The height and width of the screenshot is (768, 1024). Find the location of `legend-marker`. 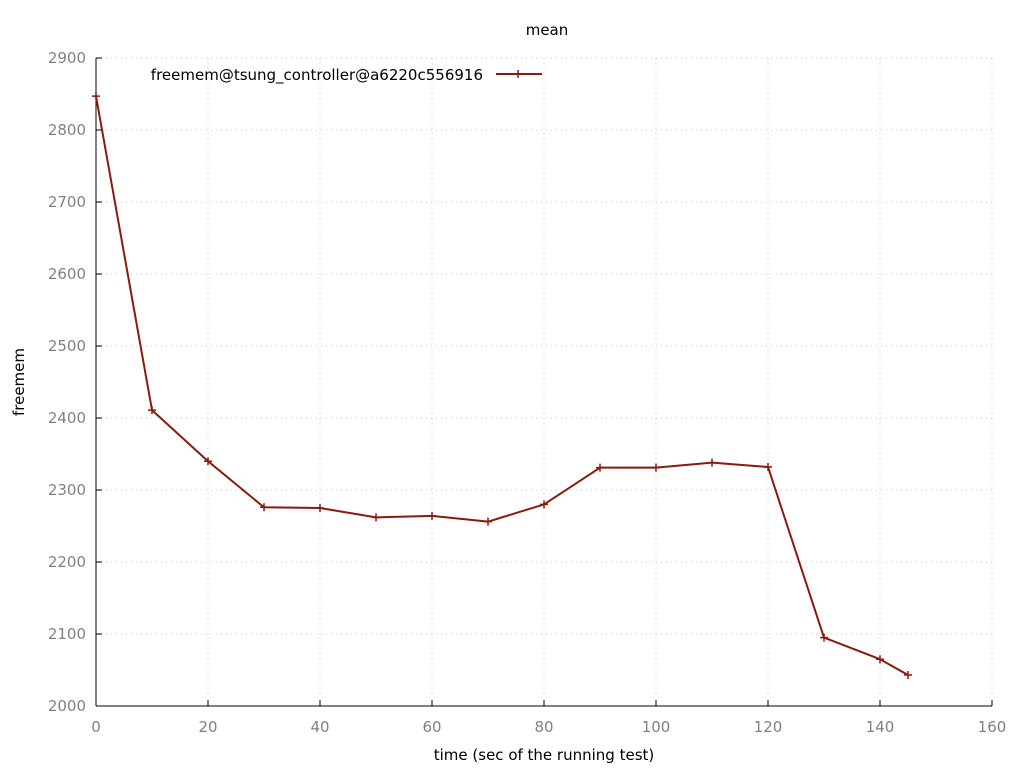

legend-marker is located at coordinates (518, 74).